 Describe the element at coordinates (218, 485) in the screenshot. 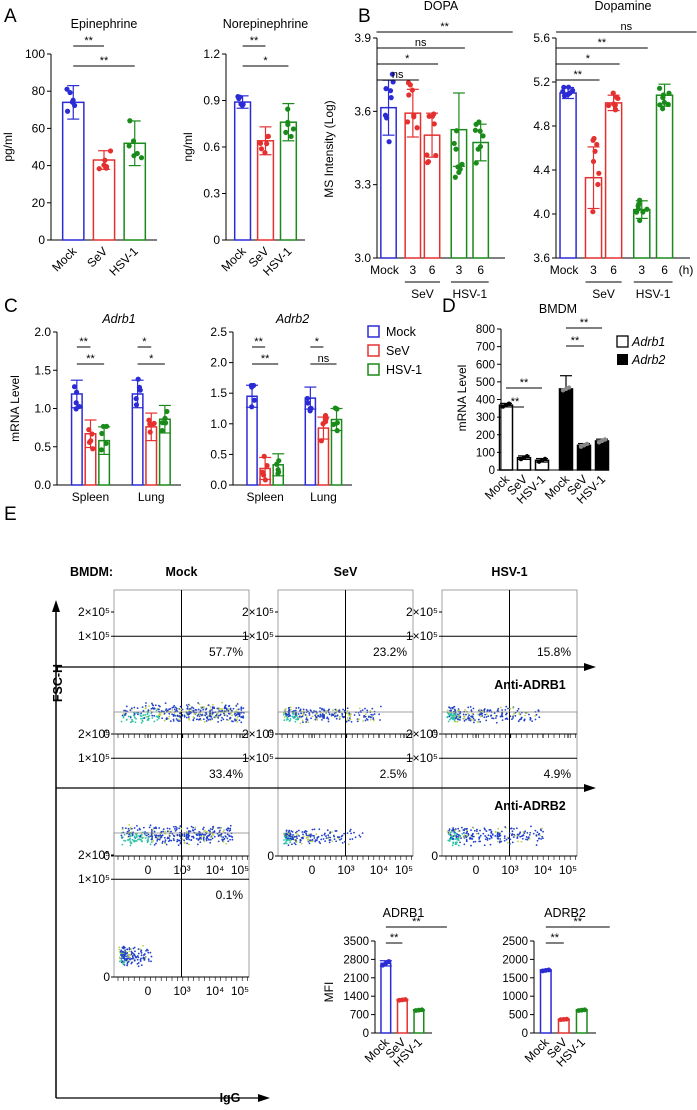

I see `y-tick-label: 0.0` at that location.